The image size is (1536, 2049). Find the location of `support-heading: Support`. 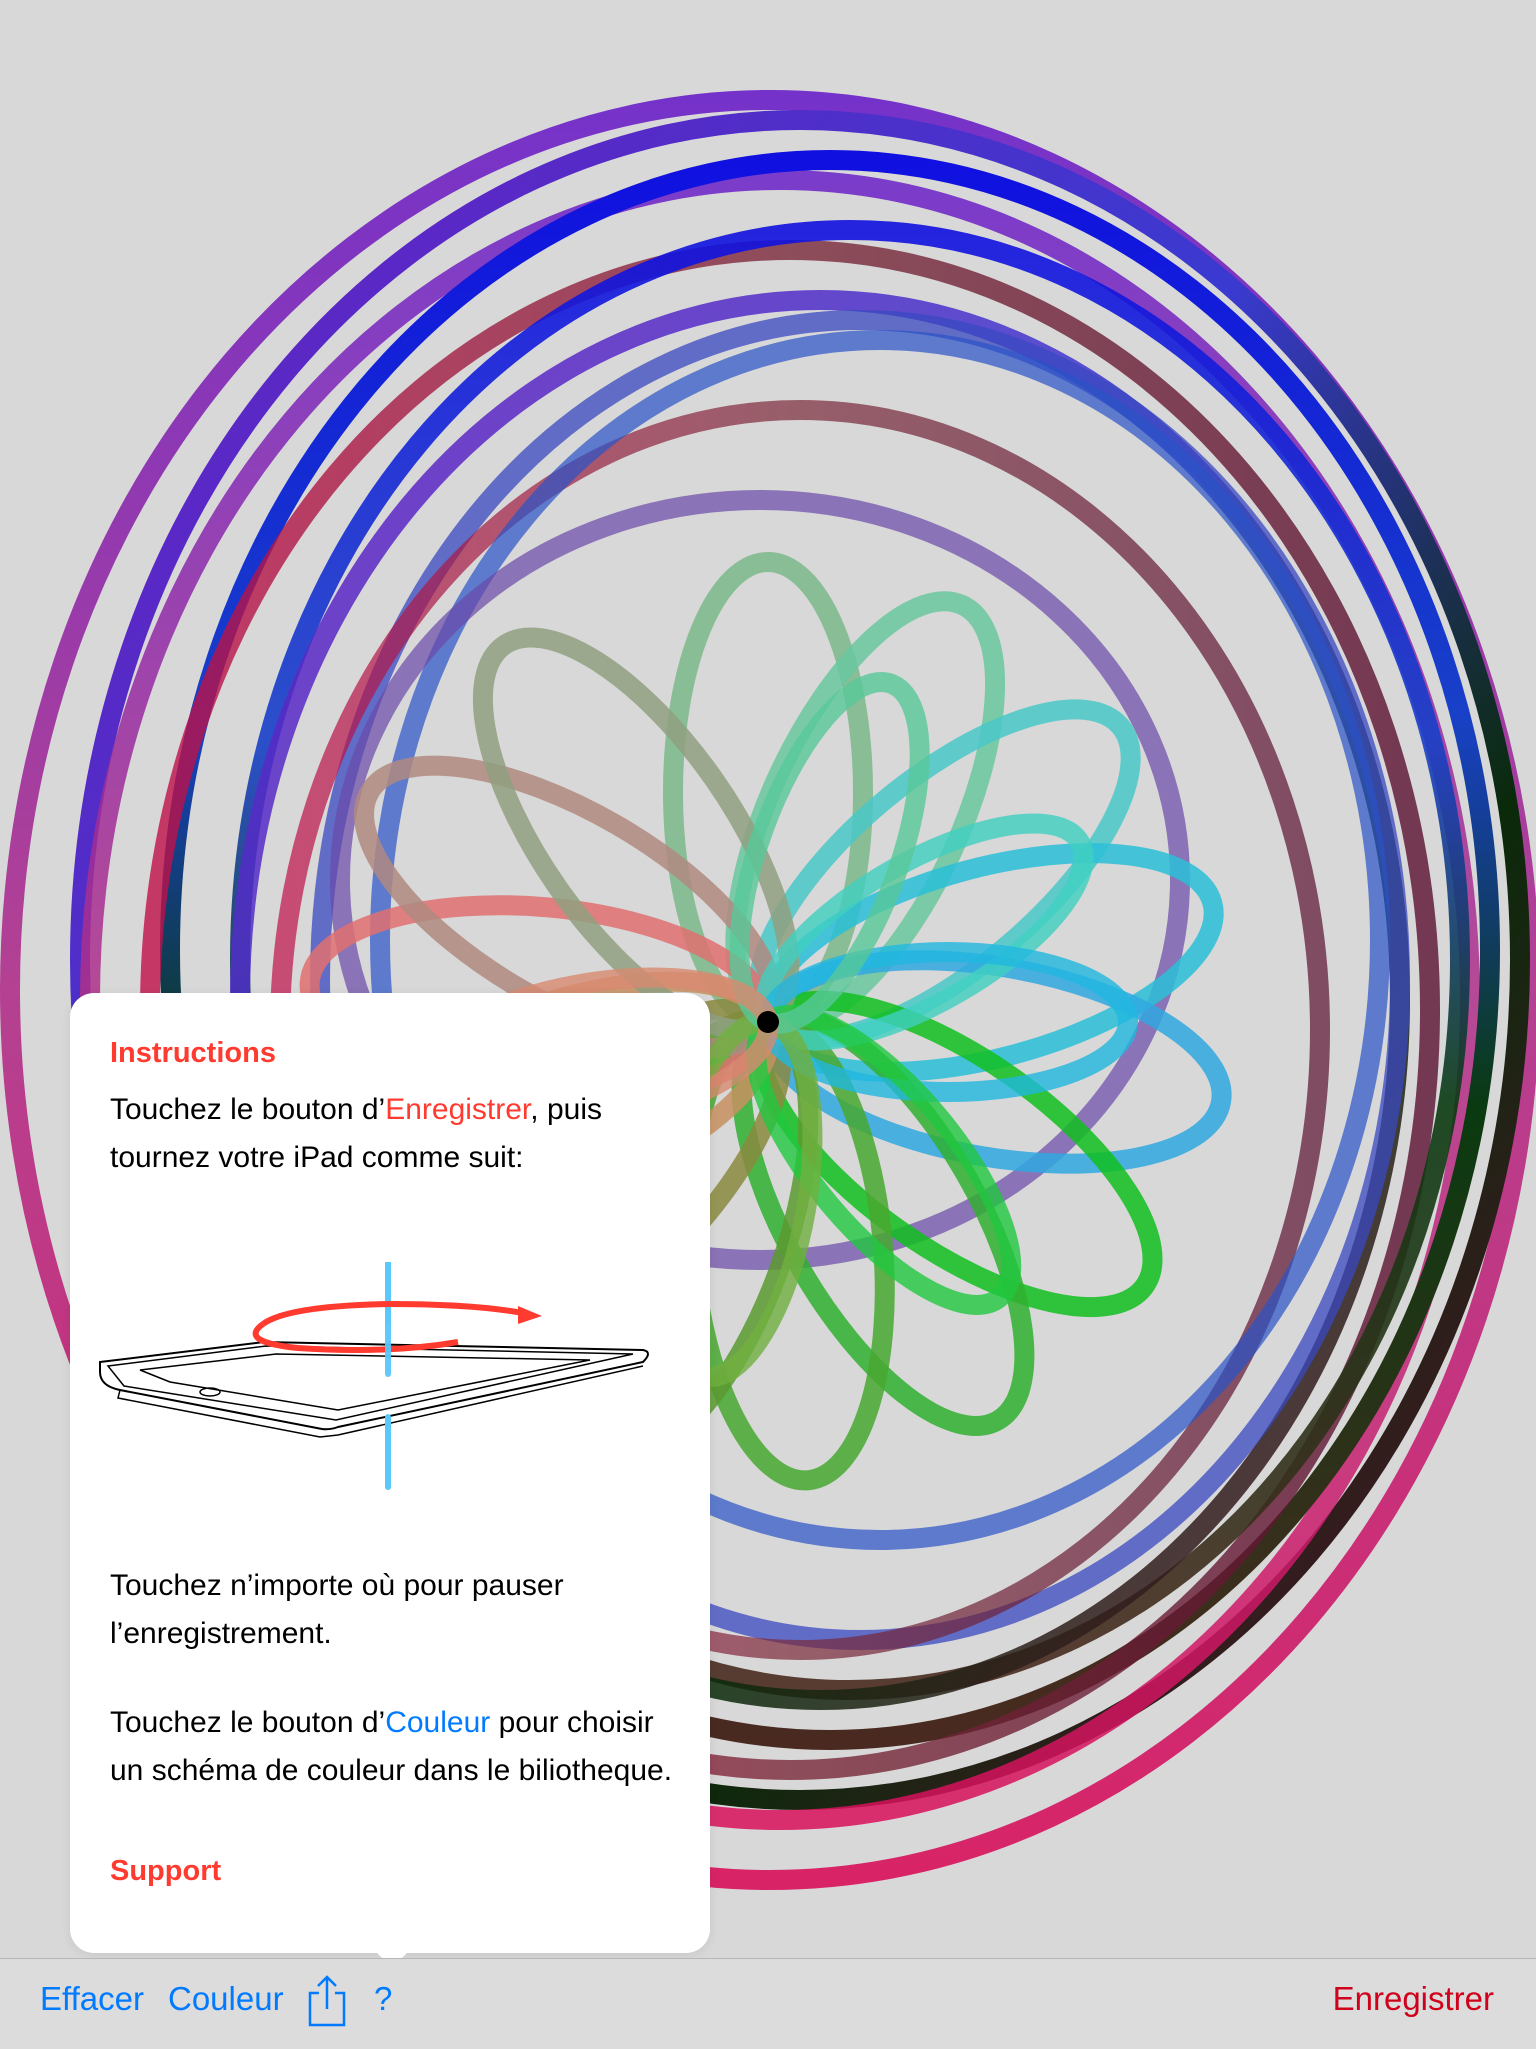

support-heading: Support is located at coordinates (166, 1871).